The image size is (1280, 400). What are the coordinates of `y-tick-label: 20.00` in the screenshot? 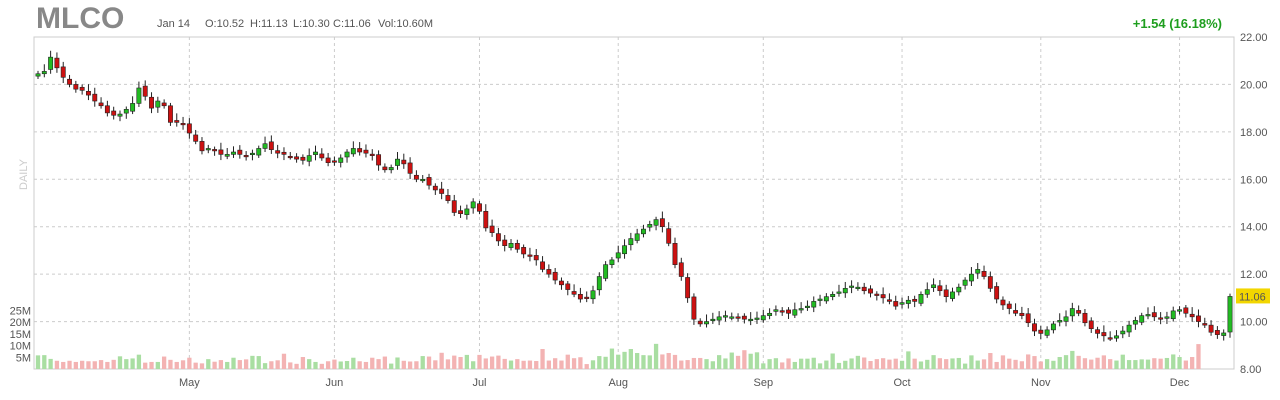 It's located at (1254, 85).